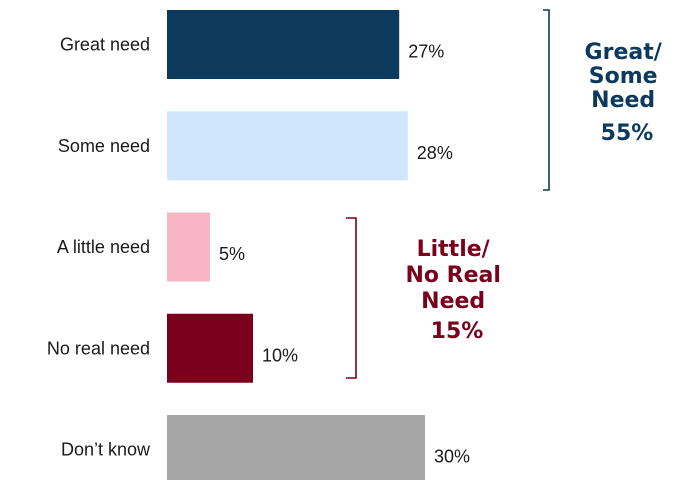  What do you see at coordinates (104, 146) in the screenshot?
I see `category-label-some-need: Some need` at bounding box center [104, 146].